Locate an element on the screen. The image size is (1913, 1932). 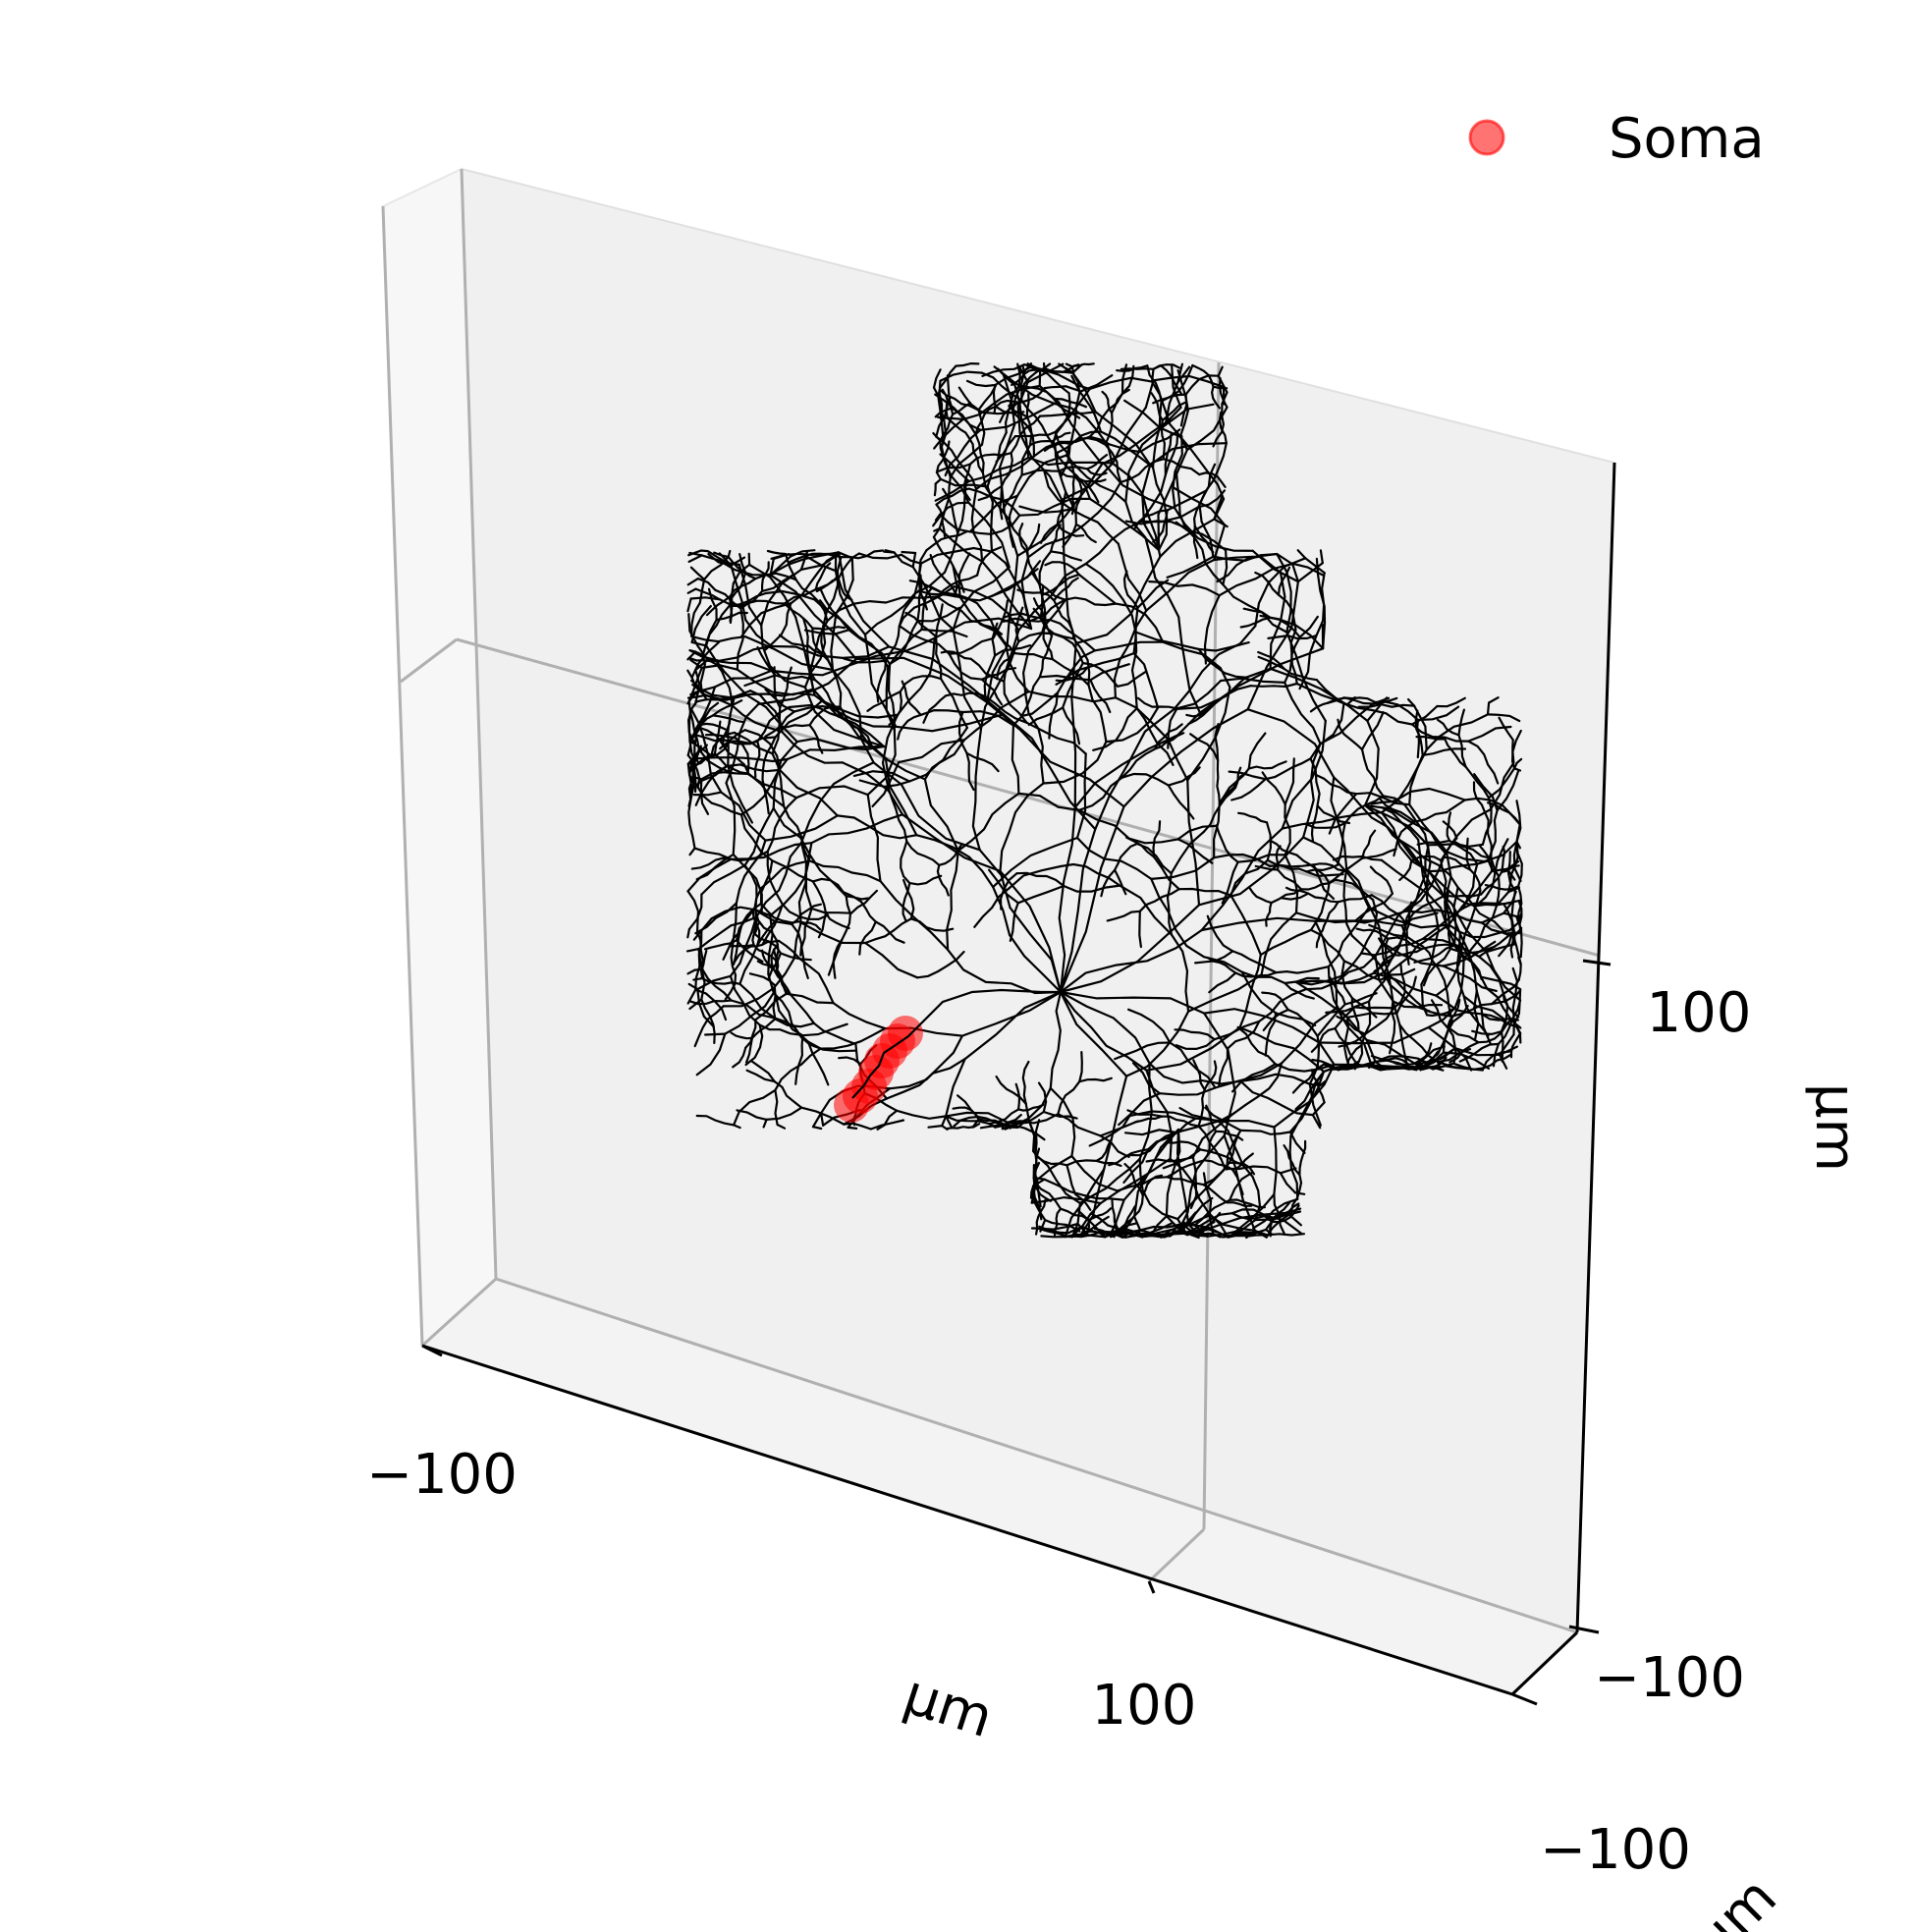
legend-soma-label: Soma is located at coordinates (1687, 139).